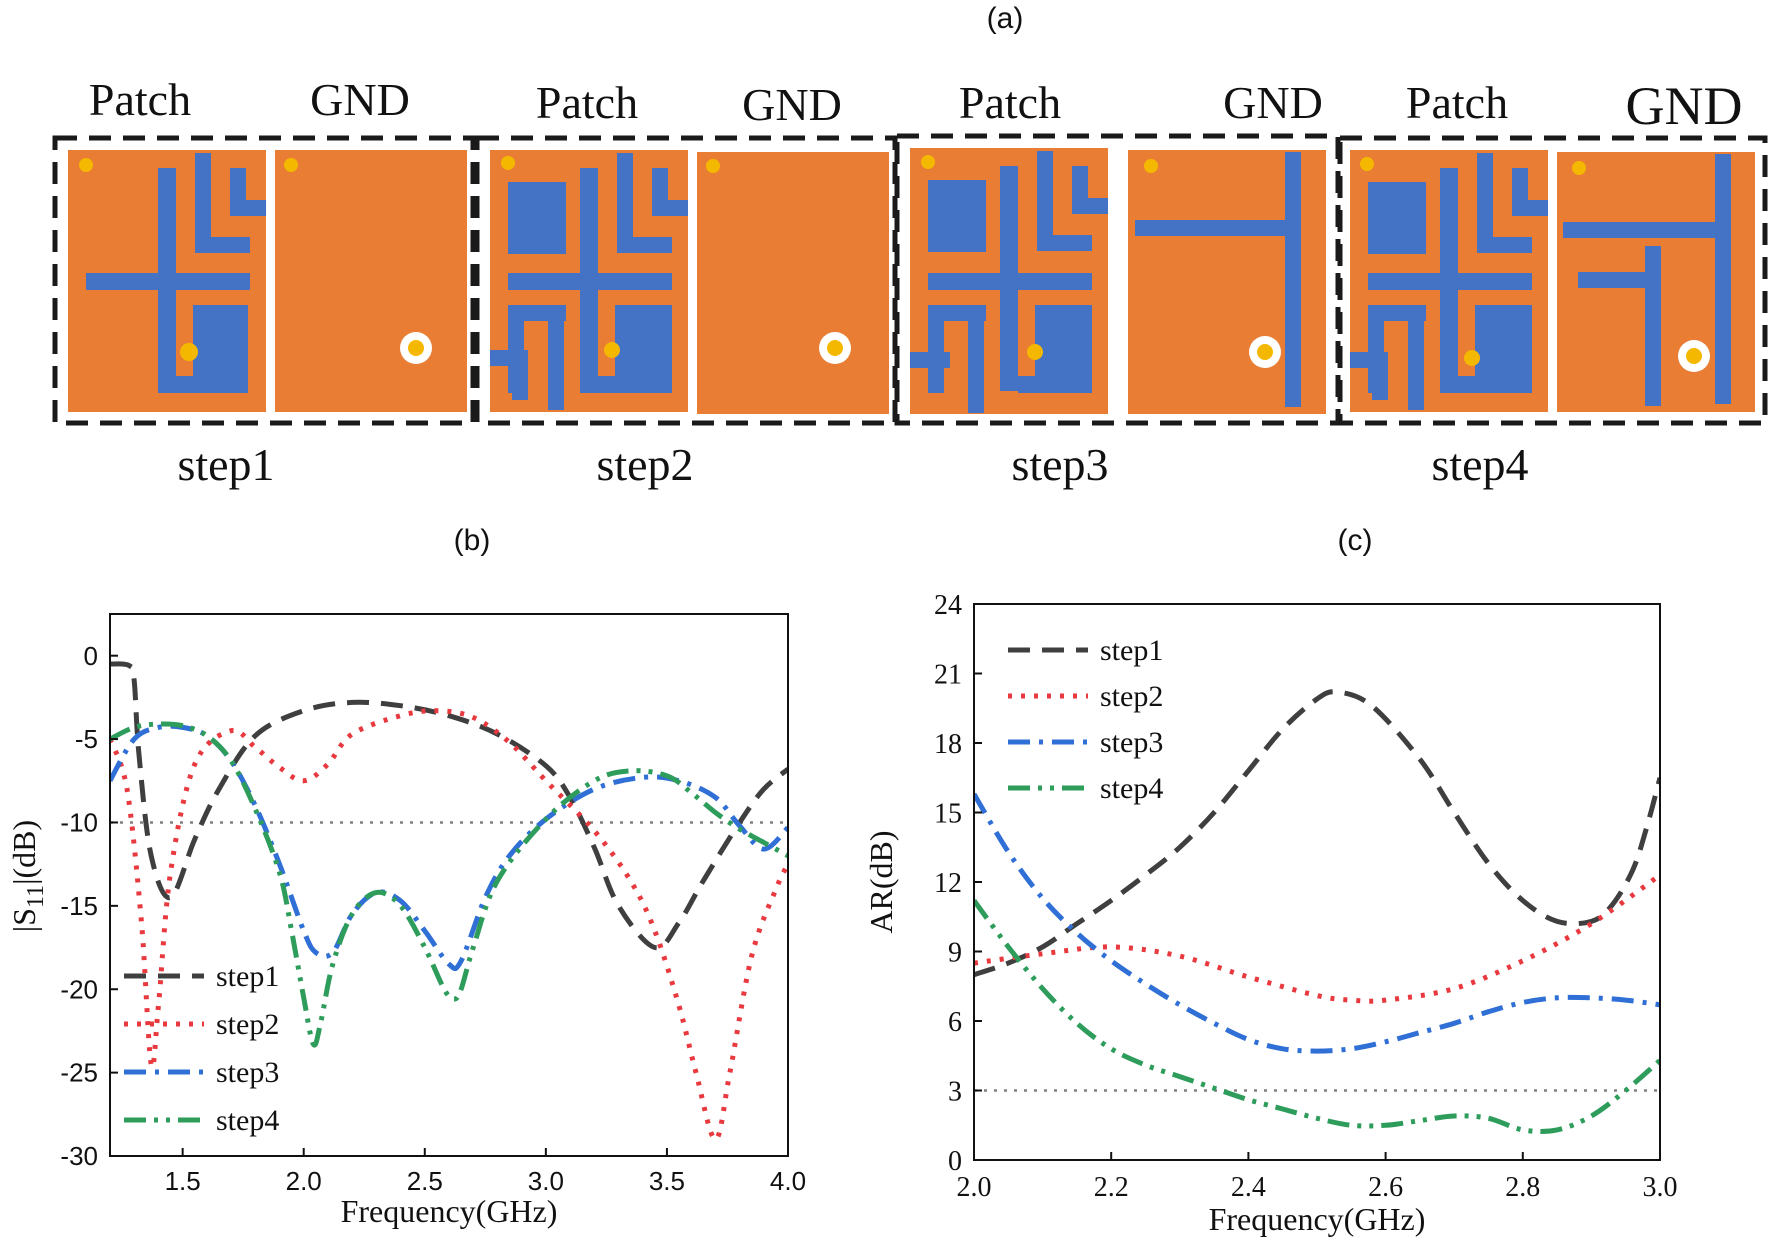 This screenshot has height=1244, width=1770. Describe the element at coordinates (291, 165) in the screenshot. I see `step1-gnd-corner-via` at that location.